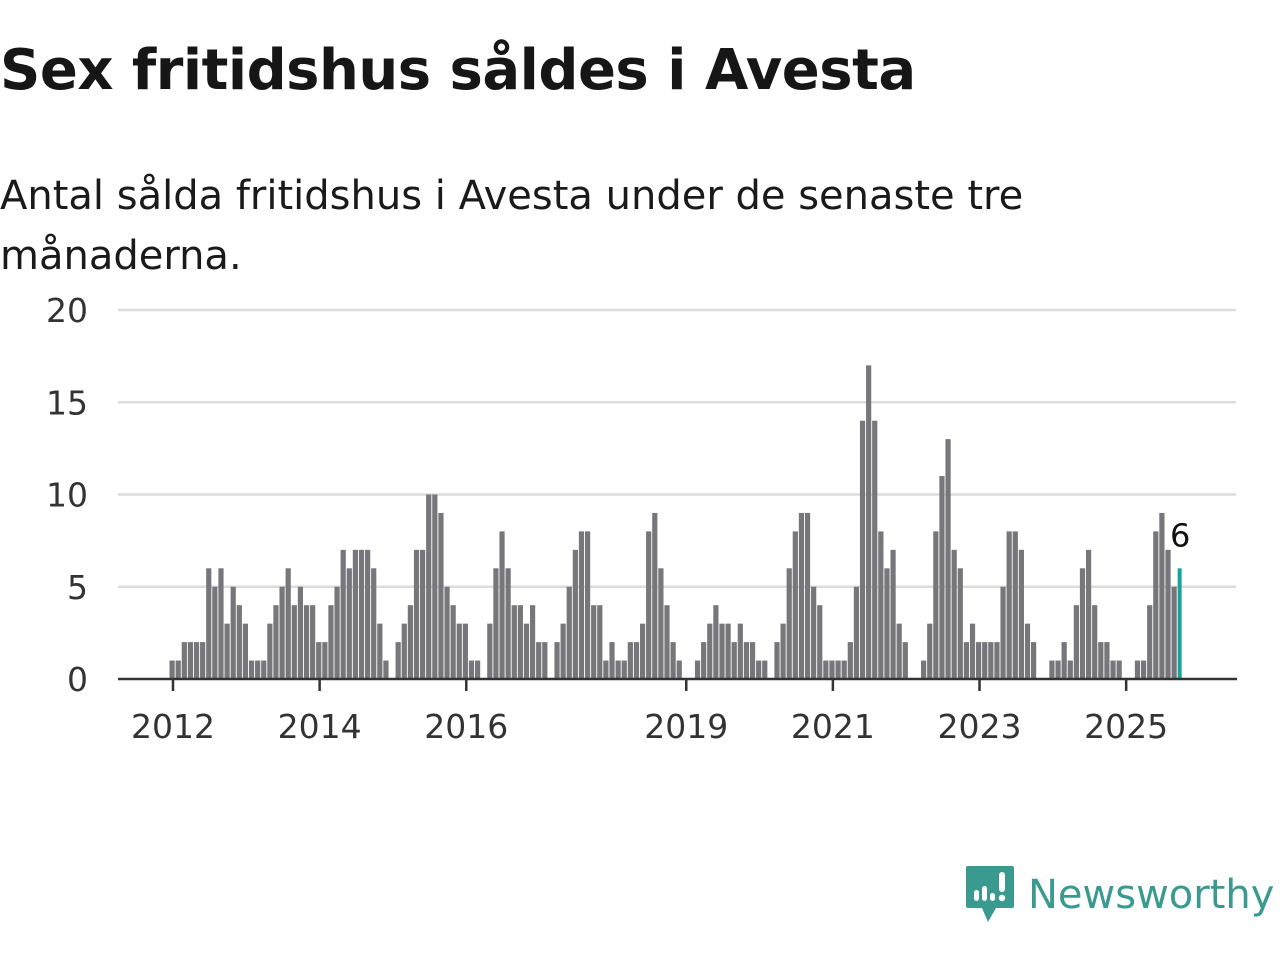 Image resolution: width=1280 pixels, height=960 pixels. I want to click on x-tick-label: 2014, so click(320, 726).